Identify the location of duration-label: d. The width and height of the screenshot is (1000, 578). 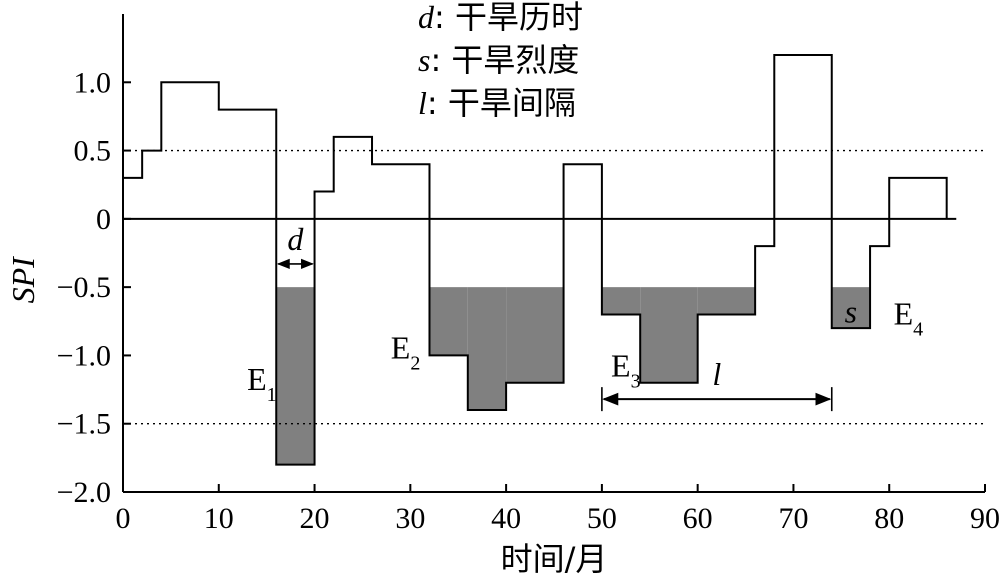
(295, 239).